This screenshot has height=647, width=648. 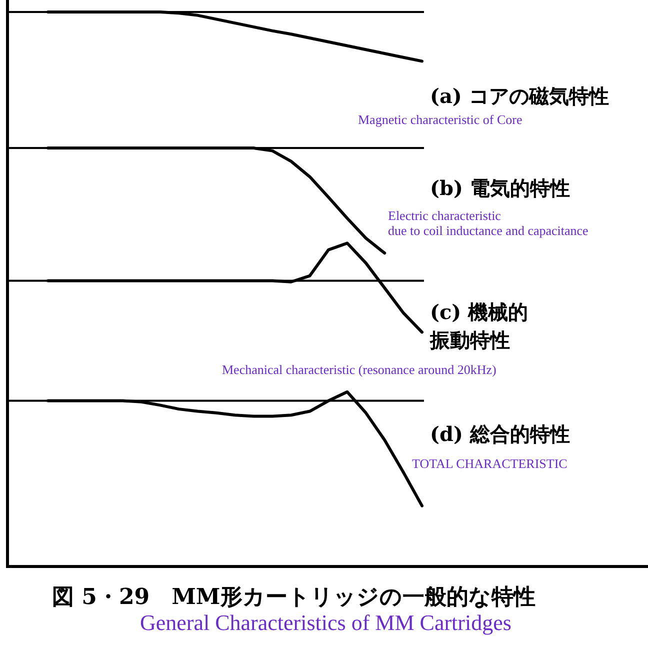 I want to click on annotation: Magnetic characteristic of Core, so click(x=440, y=119).